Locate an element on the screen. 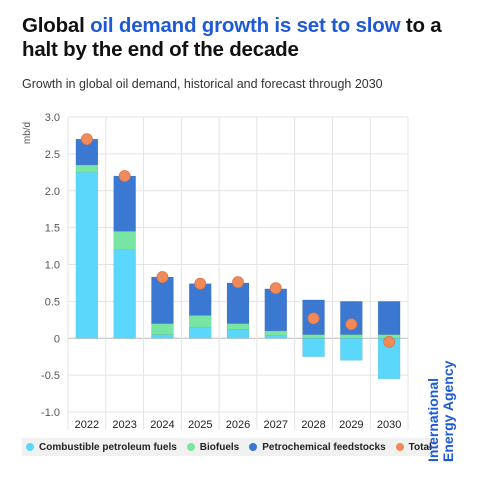 This screenshot has height=480, width=480. legend-item-biofuels: Biofuels is located at coordinates (213, 447).